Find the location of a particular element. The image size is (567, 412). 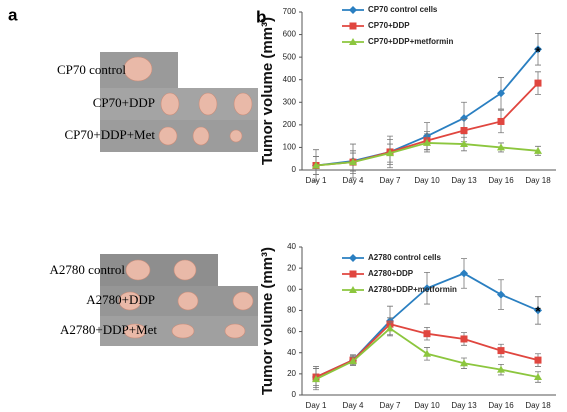

row-label: CP70 control is located at coordinates (91, 69).